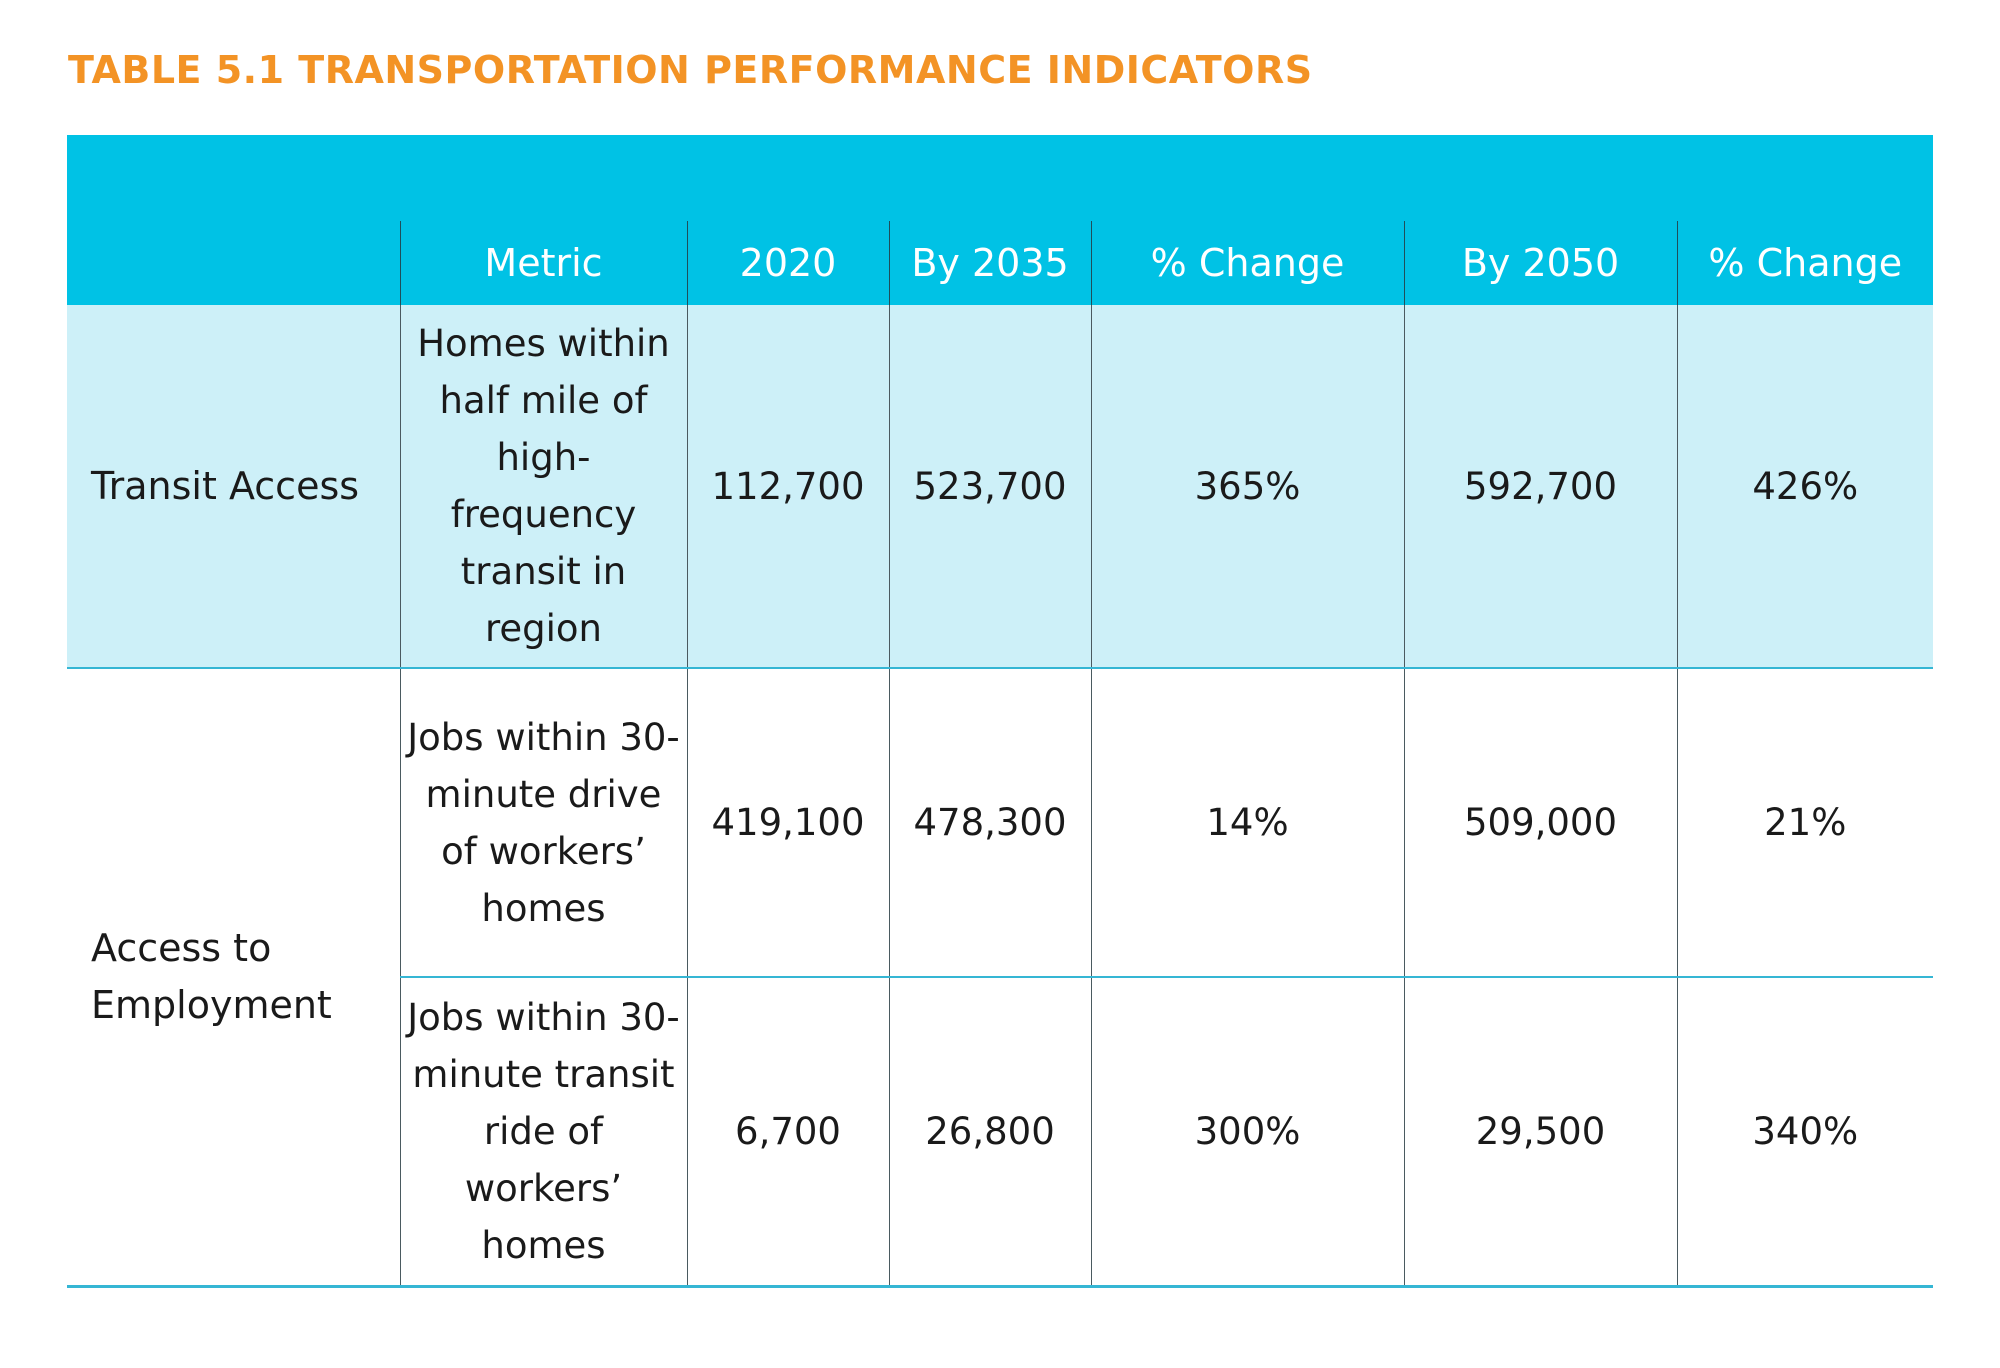  I want to click on value-by-2035: 523,700, so click(989, 487).